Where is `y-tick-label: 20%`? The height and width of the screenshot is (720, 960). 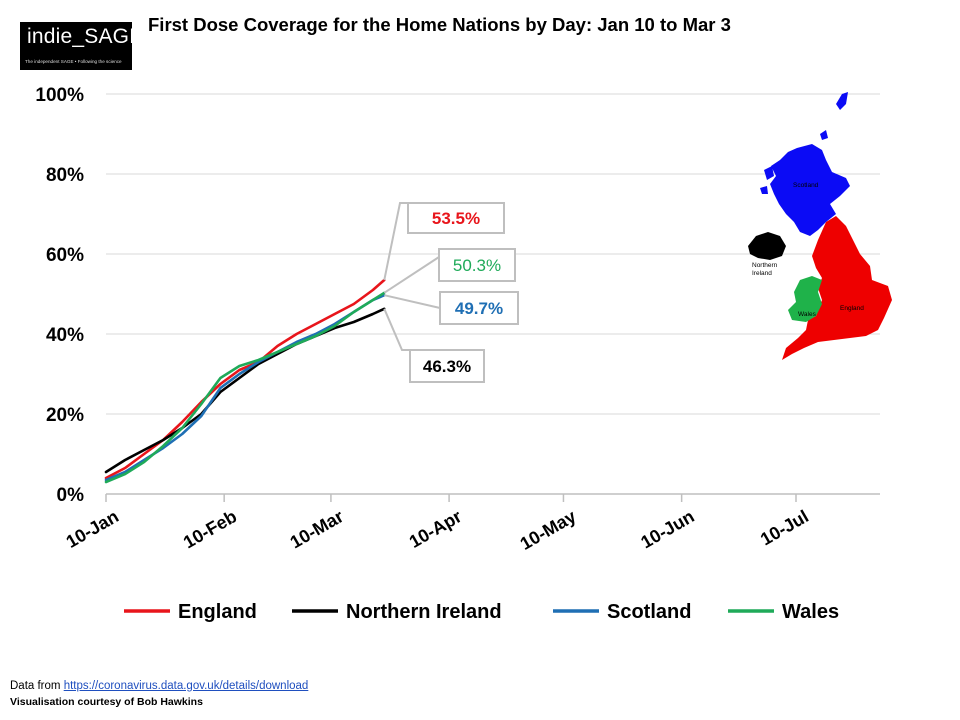 y-tick-label: 20% is located at coordinates (65, 415).